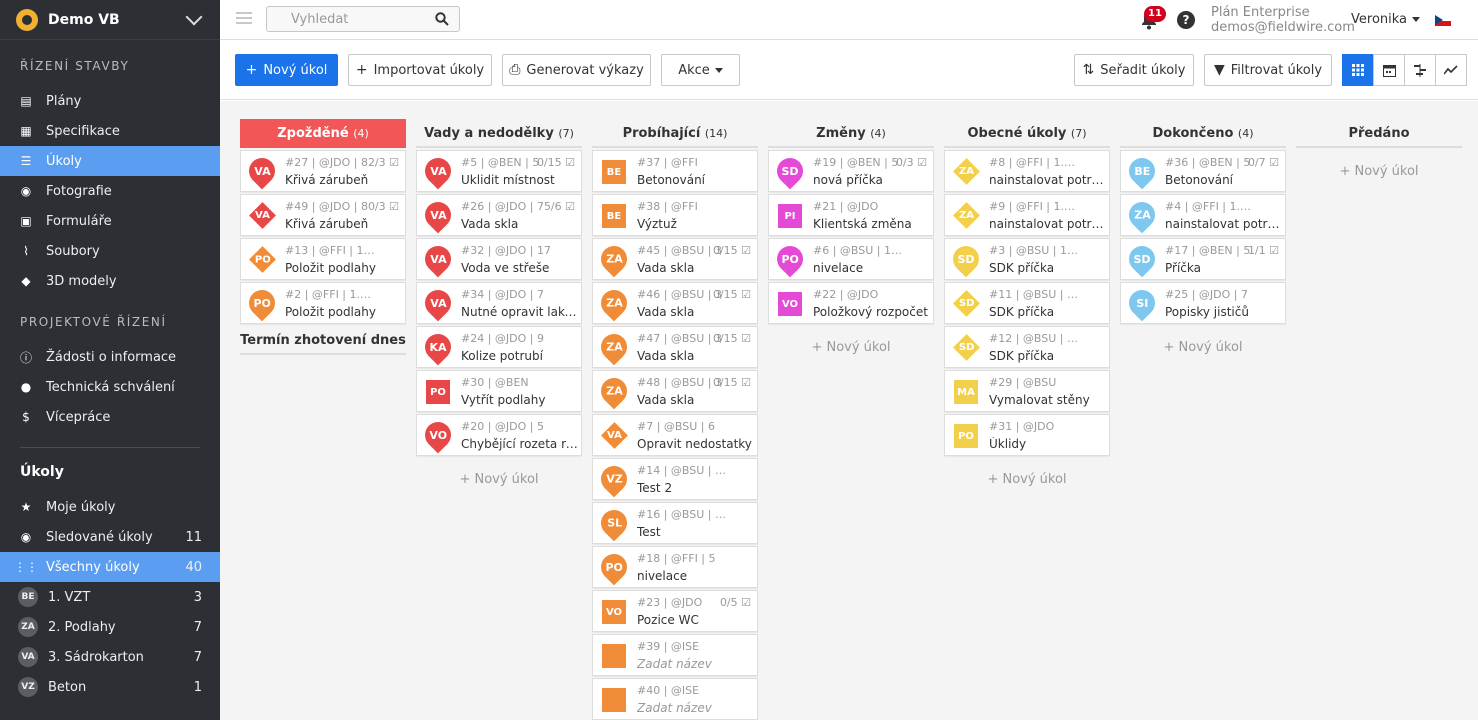 Image resolution: width=1478 pixels, height=720 pixels. I want to click on column-header: Změny (4), so click(851, 133).